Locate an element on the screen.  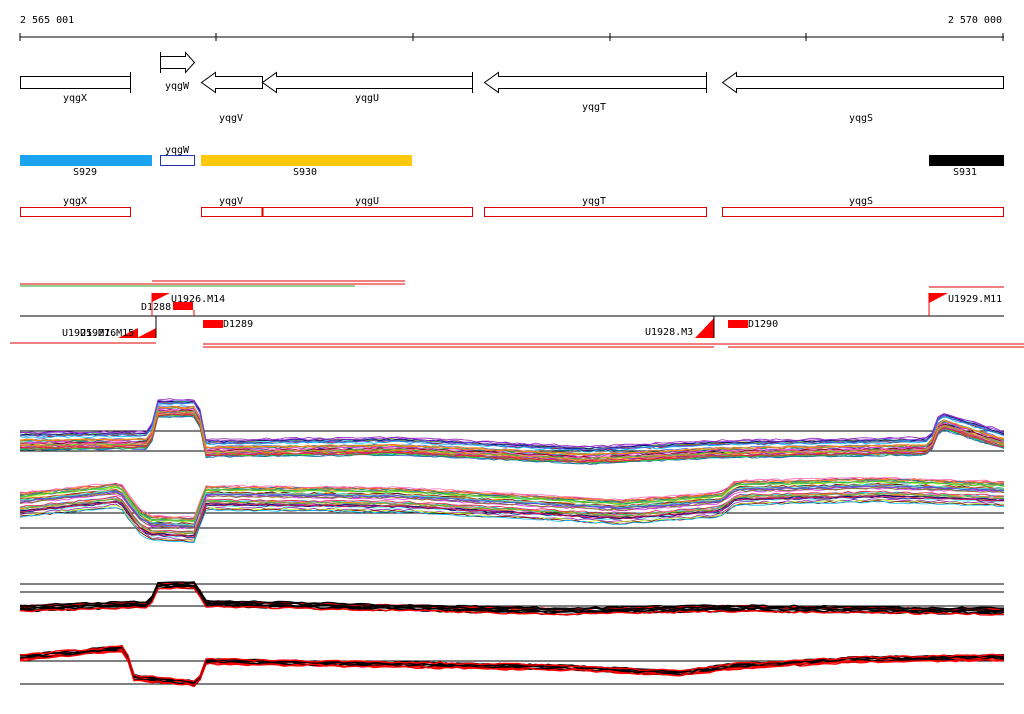
feature-label: U1926.M14 is located at coordinates (198, 299).